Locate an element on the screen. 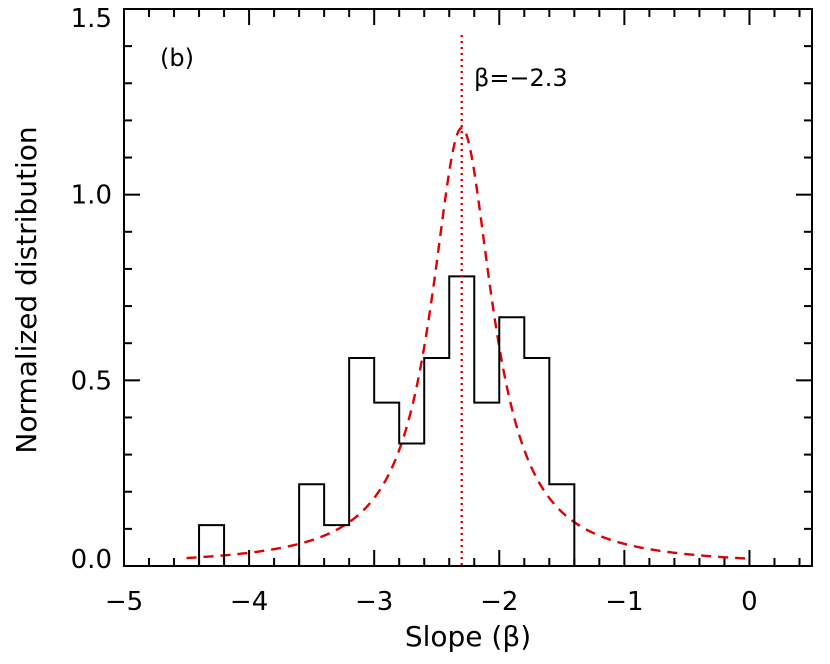 Image resolution: width=830 pixels, height=664 pixels. y-tick-label: 0.5 is located at coordinates (91, 381).